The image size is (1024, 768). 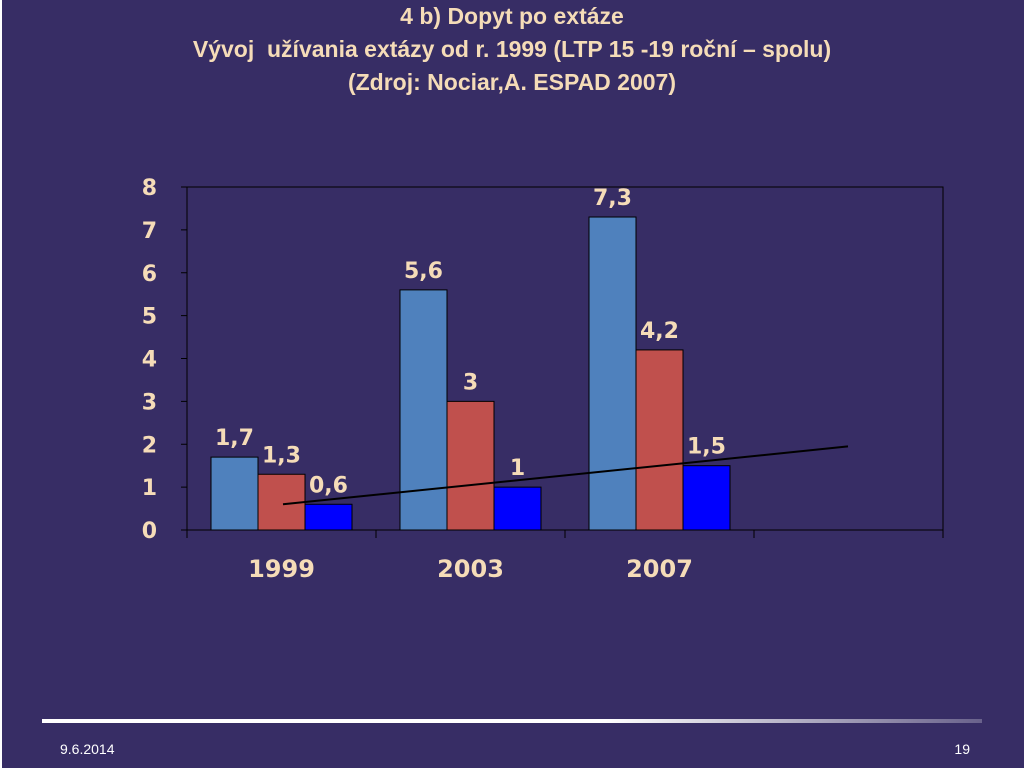 I want to click on y-tick-label: 3, so click(x=149, y=402).